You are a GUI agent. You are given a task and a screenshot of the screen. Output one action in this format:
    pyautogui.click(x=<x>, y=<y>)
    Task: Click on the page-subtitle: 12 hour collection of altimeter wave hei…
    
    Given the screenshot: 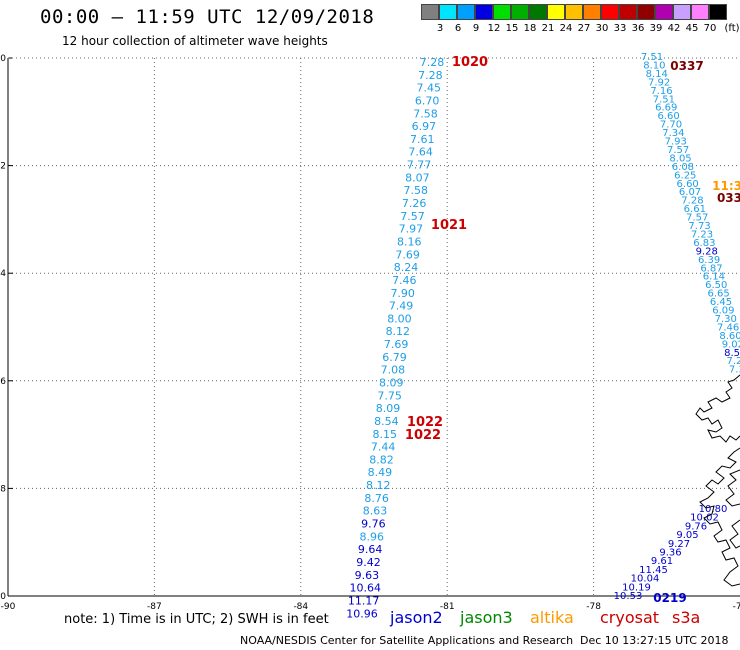 What is the action you would take?
    pyautogui.click(x=195, y=41)
    